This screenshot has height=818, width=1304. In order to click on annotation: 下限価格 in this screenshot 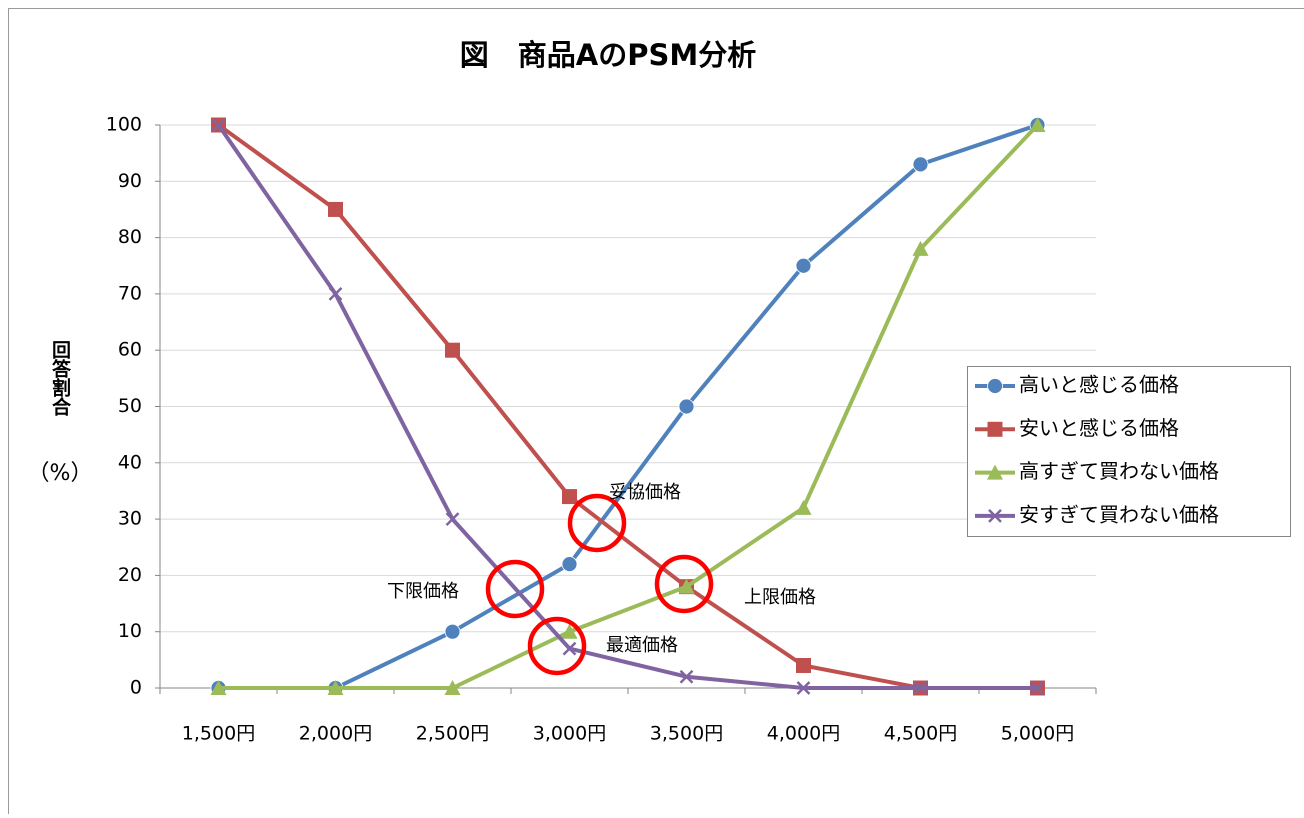, I will do `click(423, 591)`.